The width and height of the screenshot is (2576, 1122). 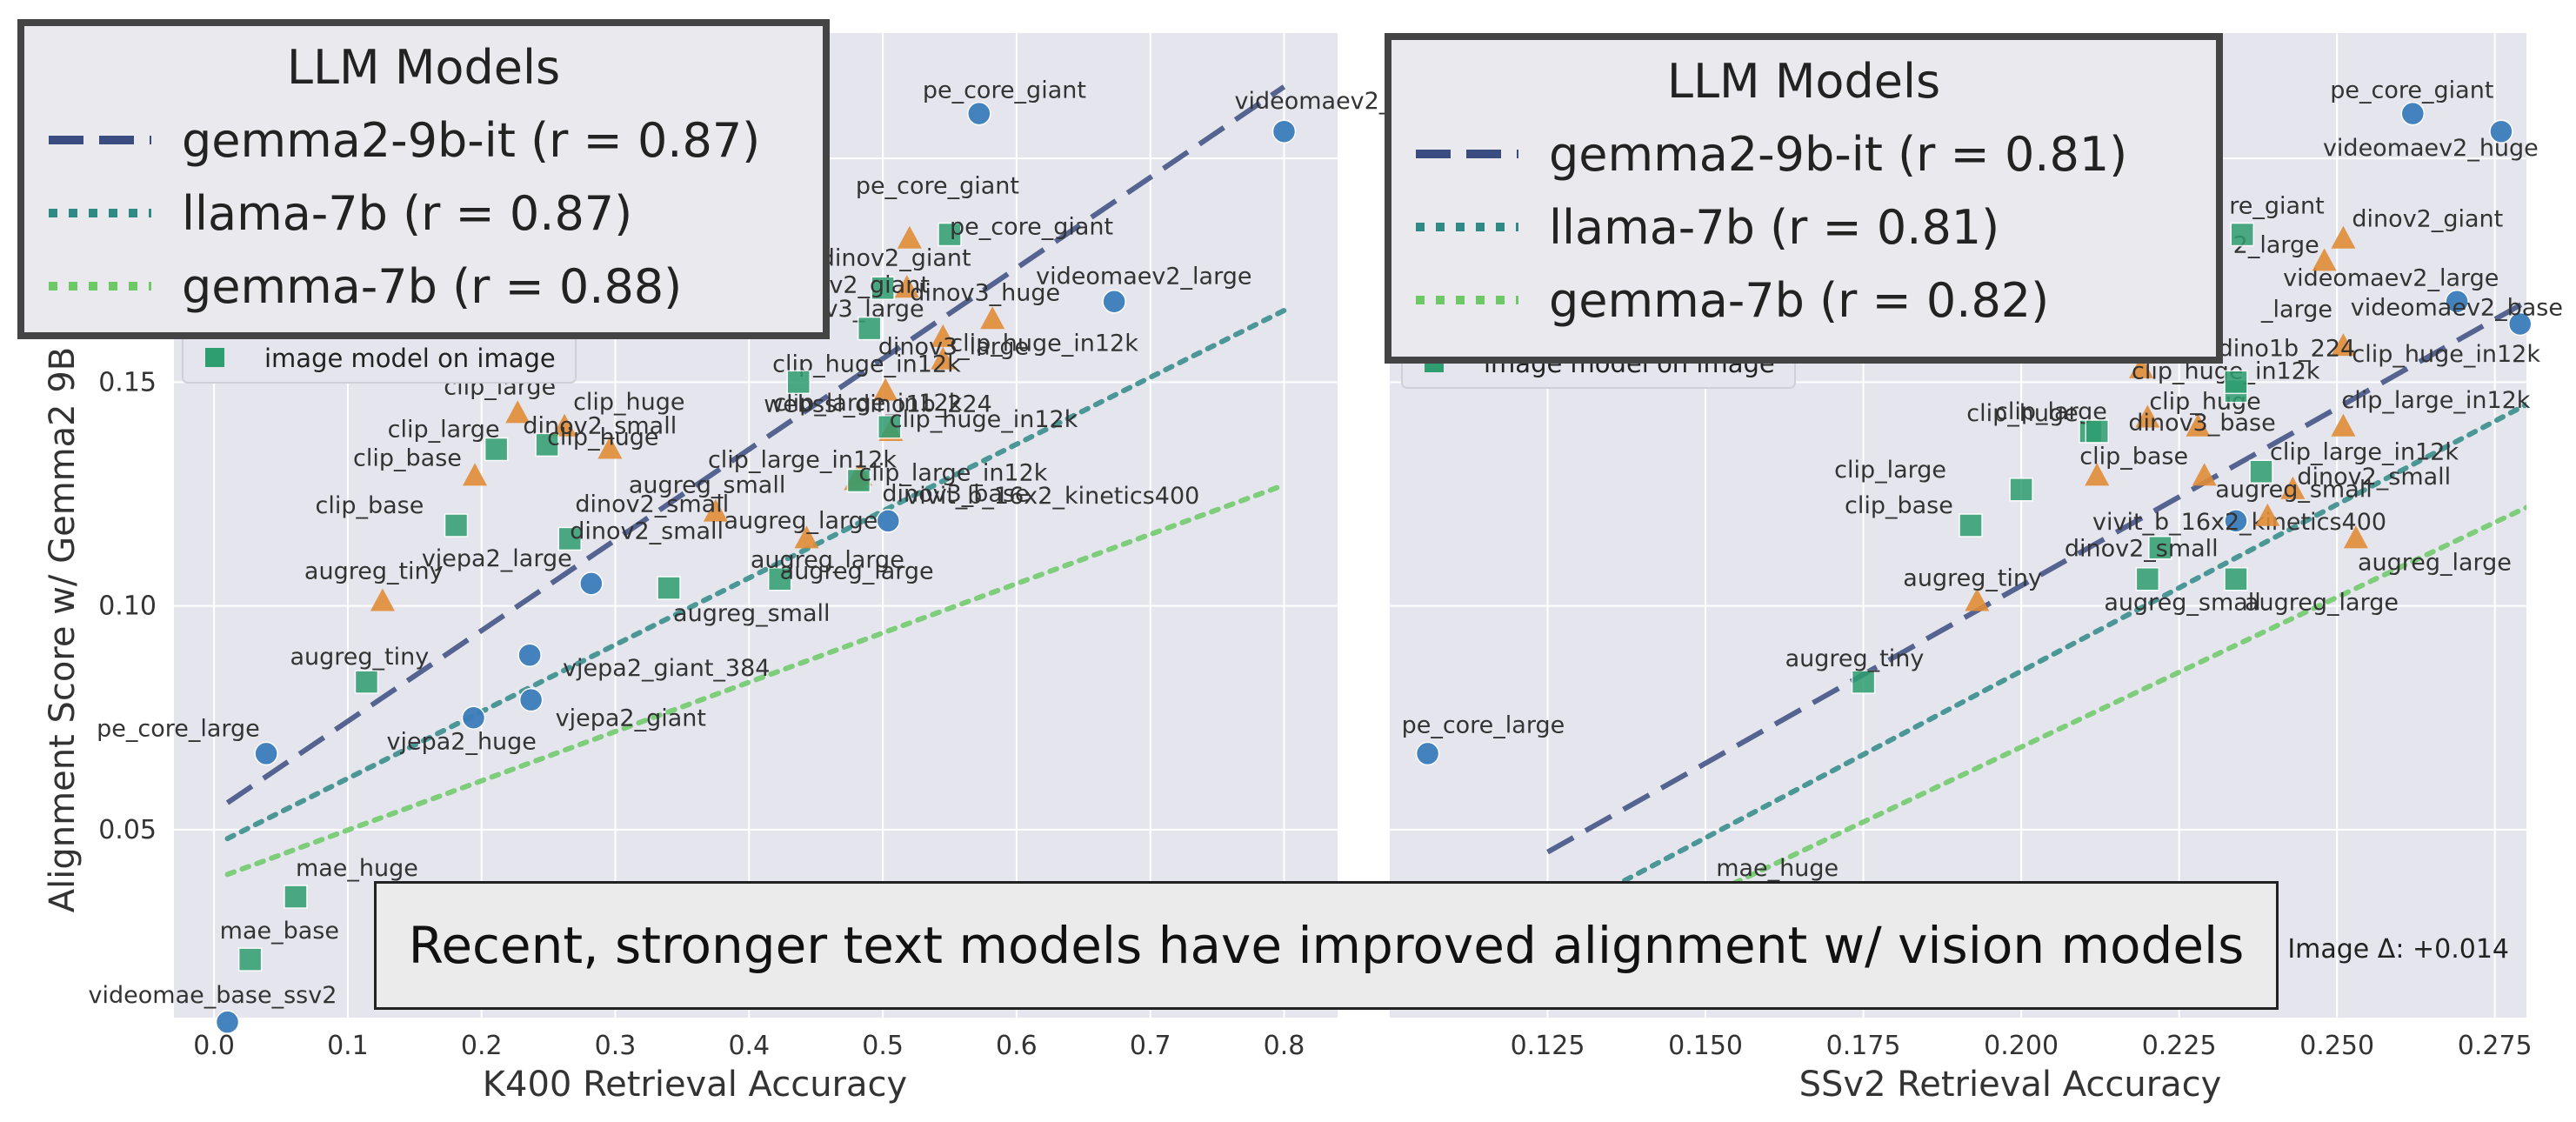 I want to click on x-tick-label: 0.125, so click(x=1548, y=1046).